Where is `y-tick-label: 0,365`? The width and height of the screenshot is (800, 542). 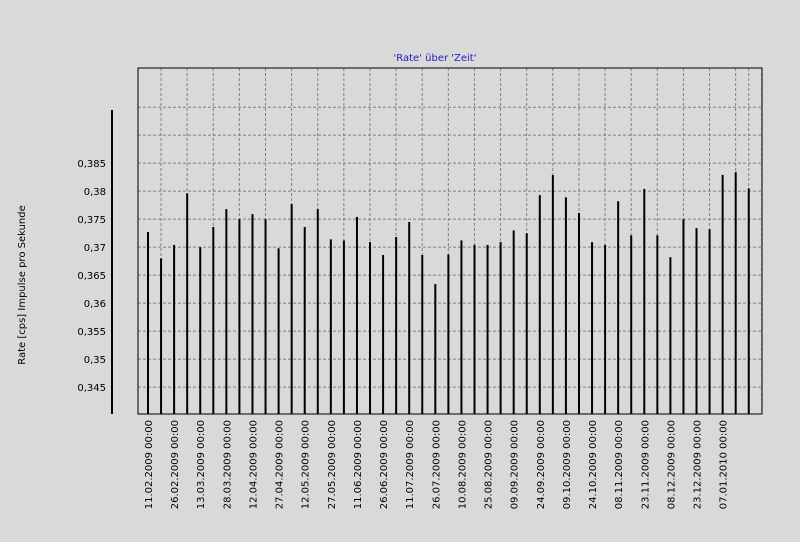 y-tick-label: 0,365 is located at coordinates (91, 276).